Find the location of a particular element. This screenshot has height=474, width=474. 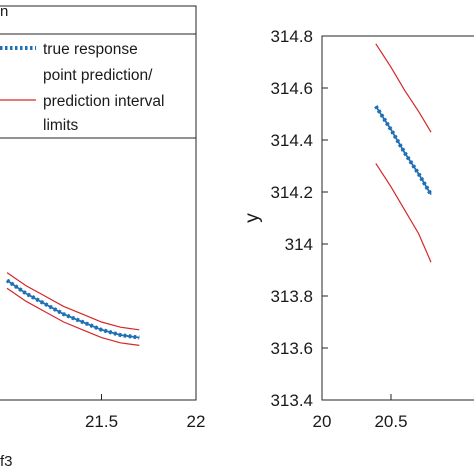

legend-label-true-response: true response is located at coordinates (90, 49).